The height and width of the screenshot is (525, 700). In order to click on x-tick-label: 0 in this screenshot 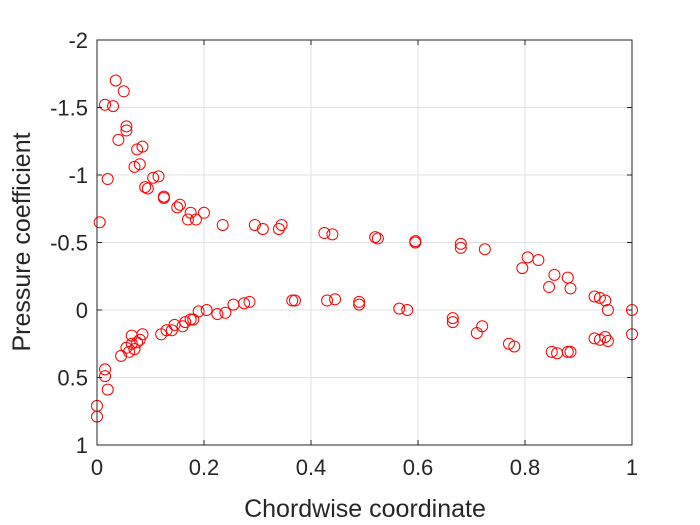, I will do `click(97, 467)`.